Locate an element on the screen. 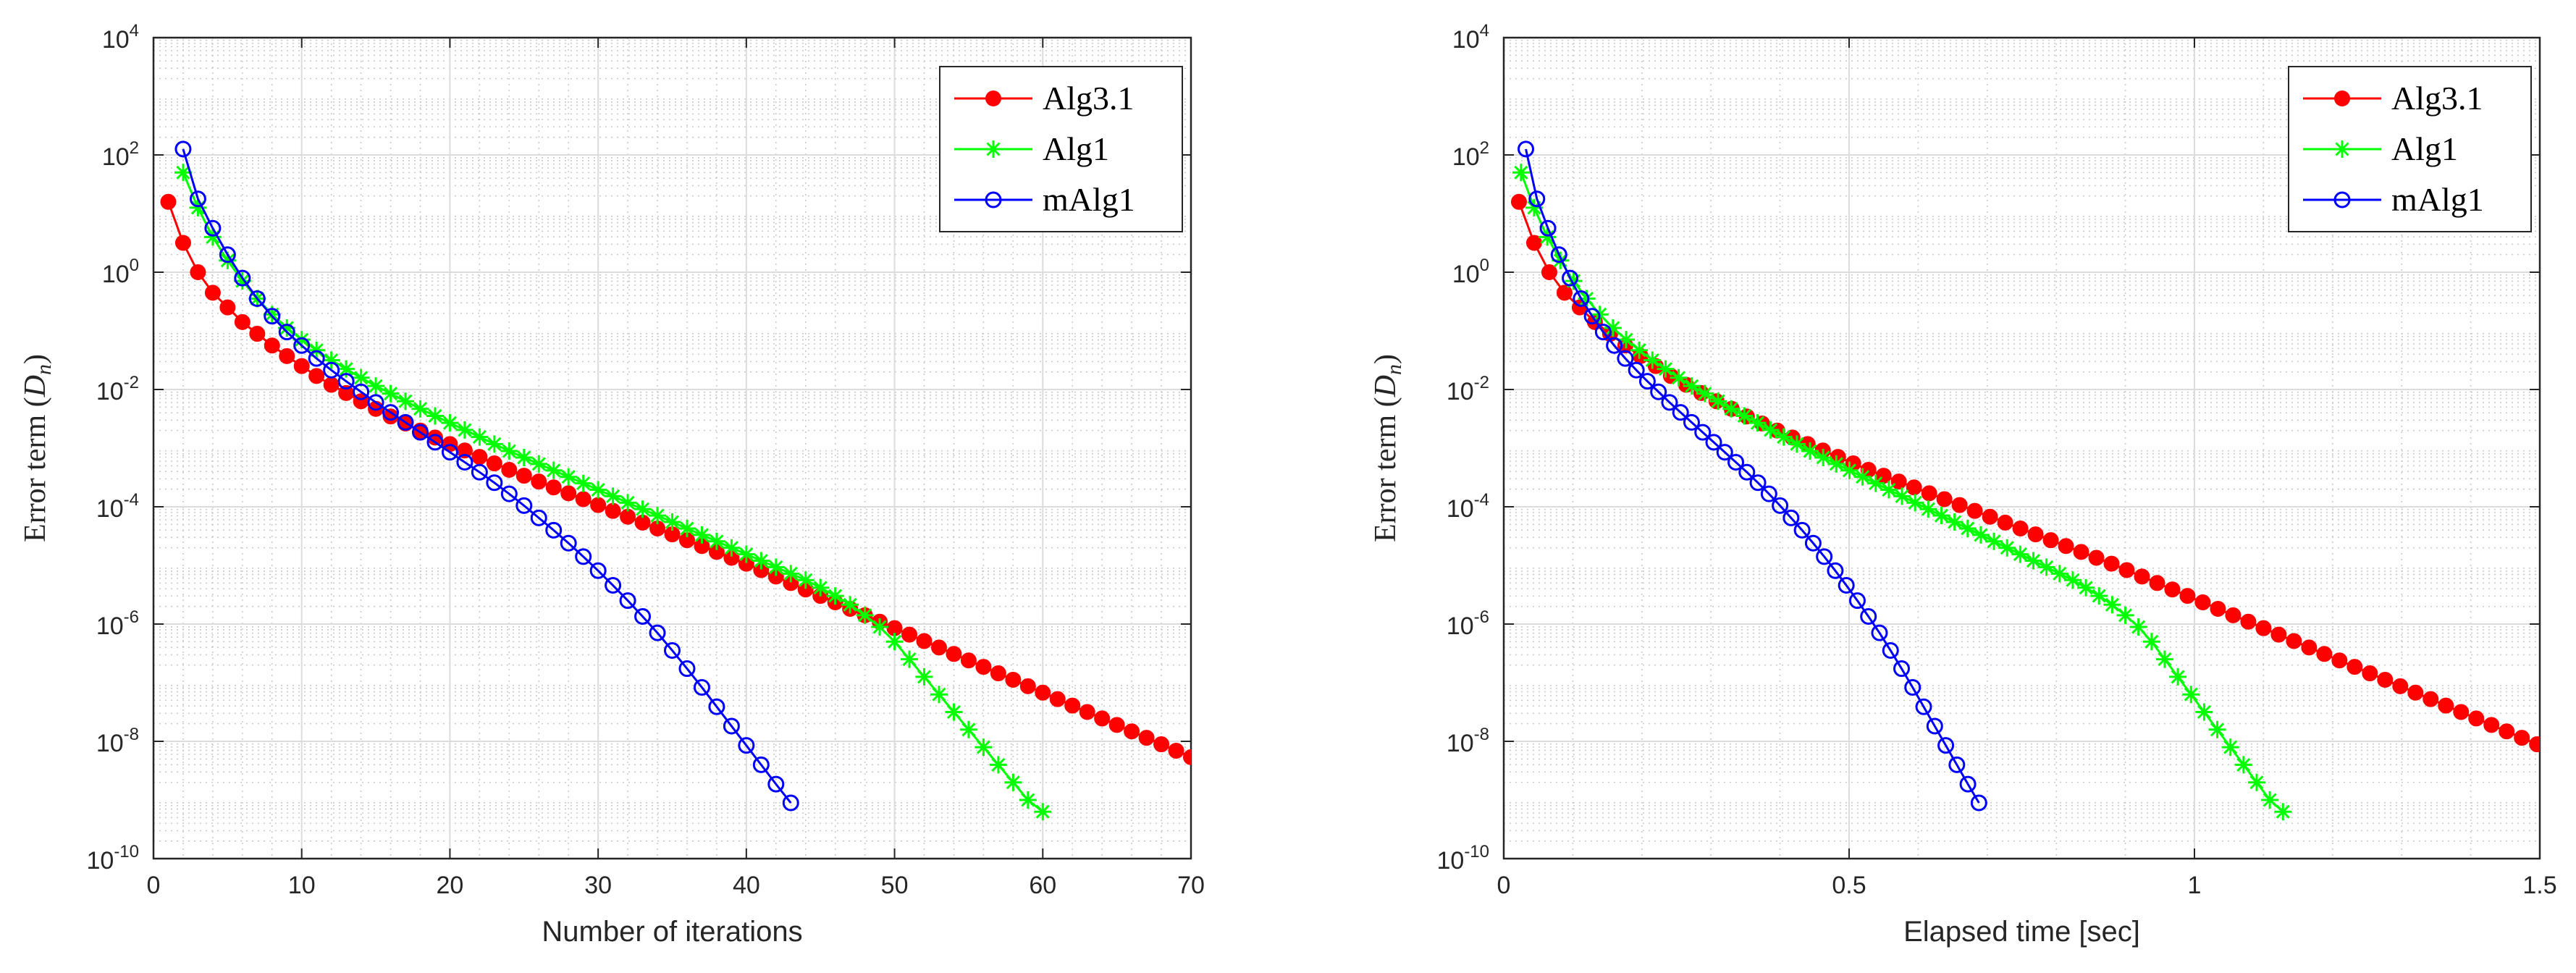 This screenshot has height=973, width=2576. legend-label-Alg1: Alg1 is located at coordinates (1076, 148).